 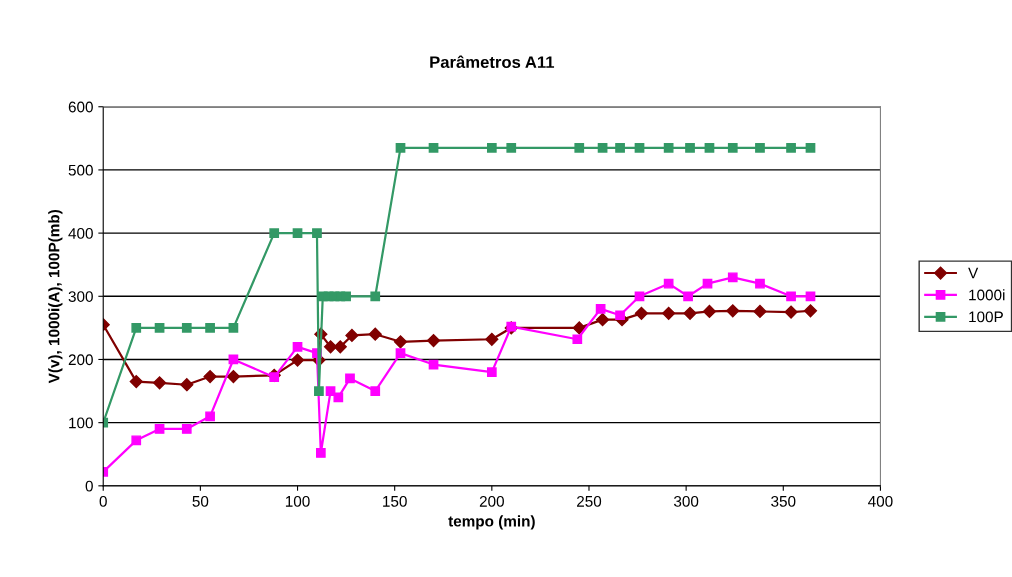 I want to click on chart-title: Parâmetros A11, so click(x=492, y=62).